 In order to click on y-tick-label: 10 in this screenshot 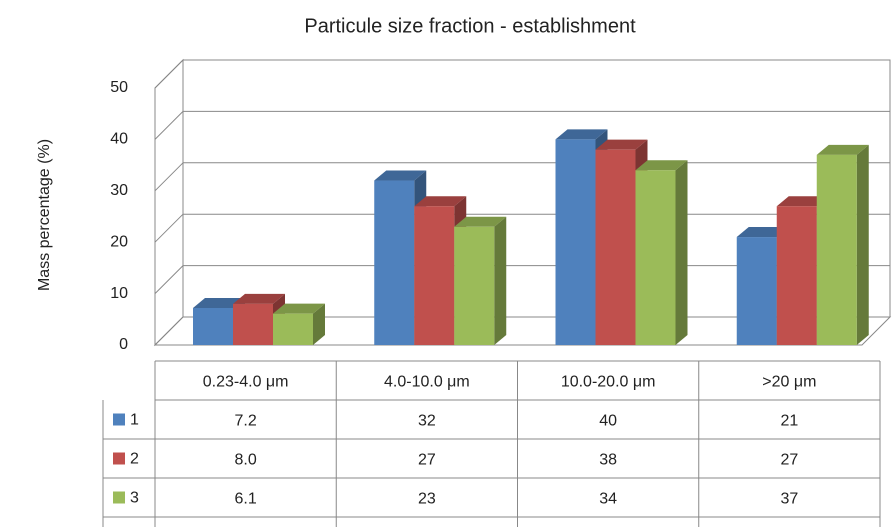, I will do `click(119, 293)`.